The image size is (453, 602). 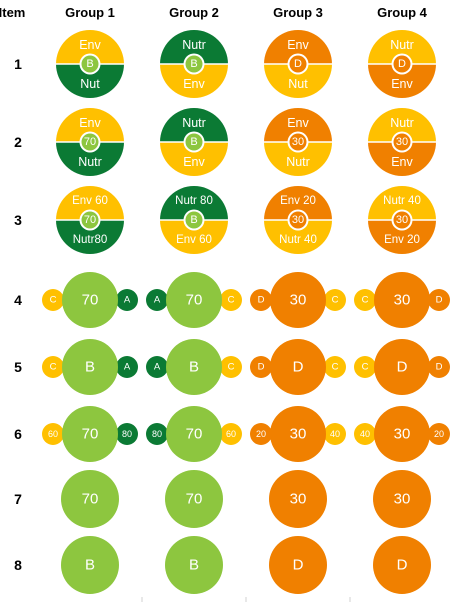 I want to click on column-dividers, so click(x=246, y=599).